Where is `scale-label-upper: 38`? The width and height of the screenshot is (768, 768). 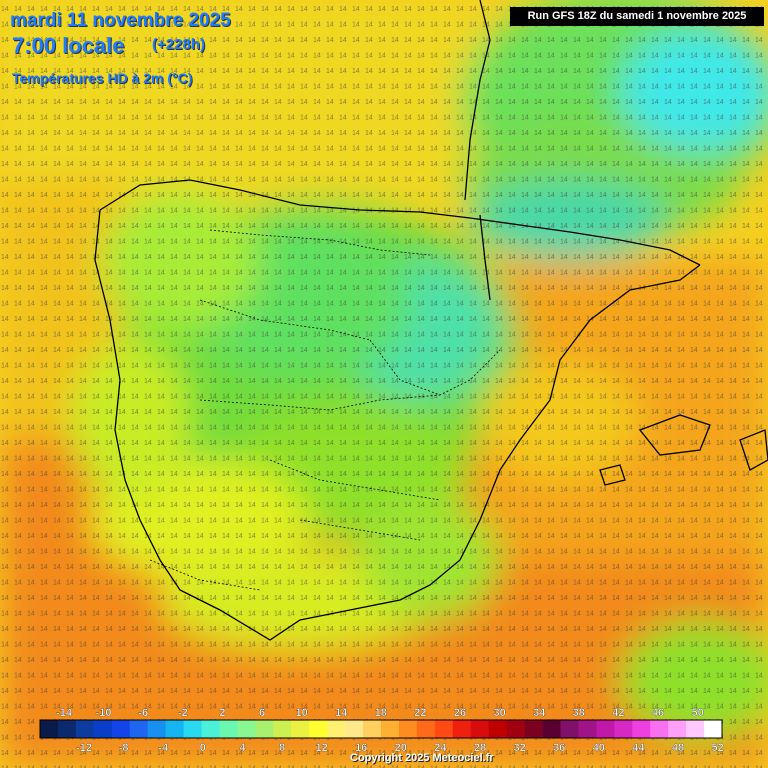 scale-label-upper: 38 is located at coordinates (579, 713).